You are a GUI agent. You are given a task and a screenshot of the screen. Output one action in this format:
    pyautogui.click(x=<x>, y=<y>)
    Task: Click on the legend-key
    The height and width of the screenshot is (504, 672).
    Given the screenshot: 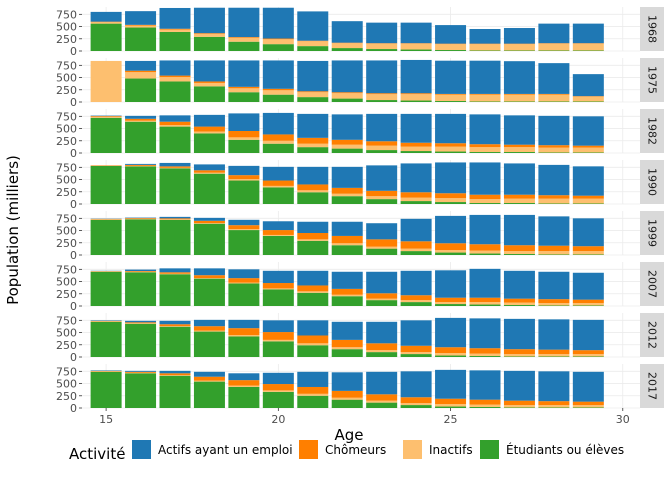 What is the action you would take?
    pyautogui.click(x=412, y=449)
    